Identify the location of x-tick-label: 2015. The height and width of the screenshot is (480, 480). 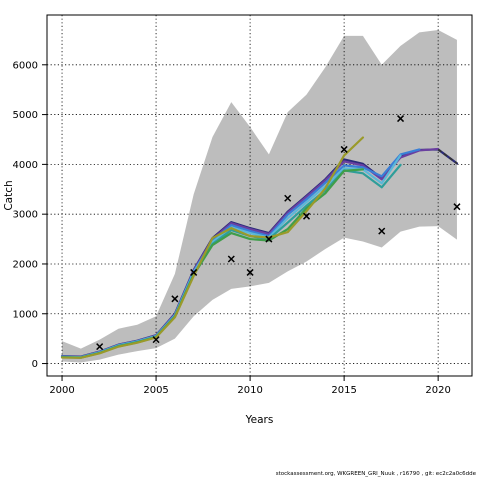
(343, 390).